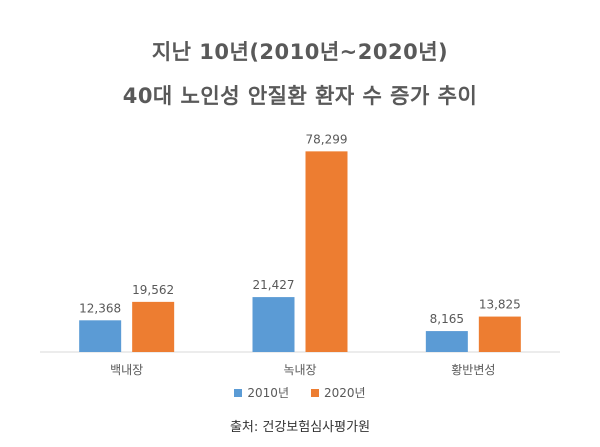 This screenshot has height=447, width=600. Describe the element at coordinates (345, 393) in the screenshot. I see `legend-label-2020: 2020년` at that location.